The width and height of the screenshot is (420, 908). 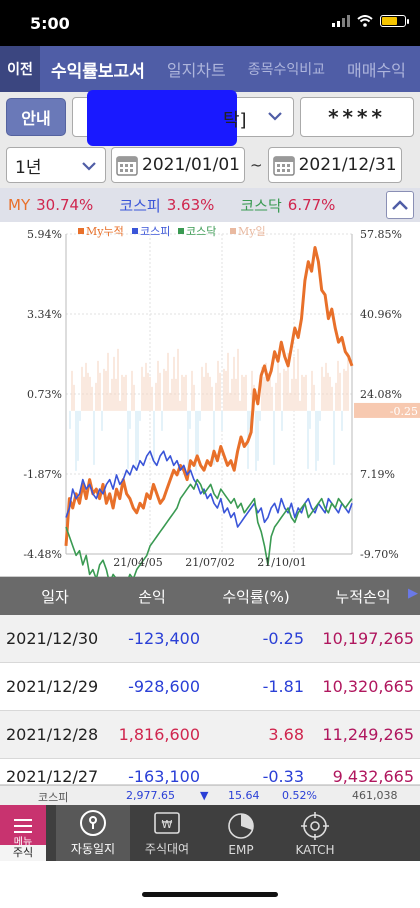 I want to click on pie-chart-icon, so click(x=241, y=826).